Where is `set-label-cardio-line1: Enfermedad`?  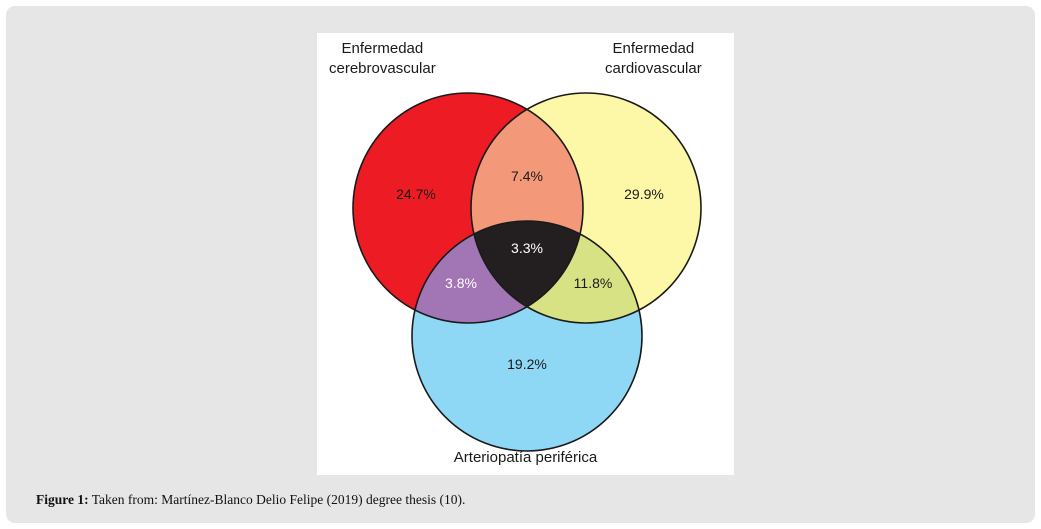
set-label-cardio-line1: Enfermedad is located at coordinates (653, 48).